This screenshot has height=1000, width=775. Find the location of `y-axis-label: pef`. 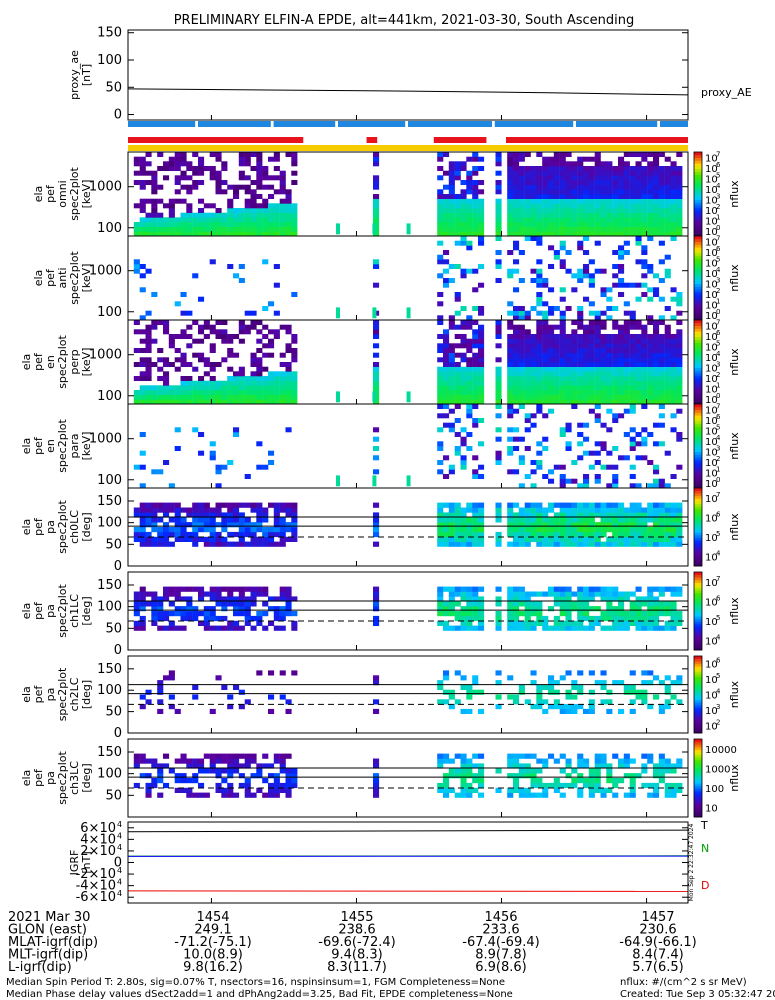

y-axis-label: pef is located at coordinates (38, 526).